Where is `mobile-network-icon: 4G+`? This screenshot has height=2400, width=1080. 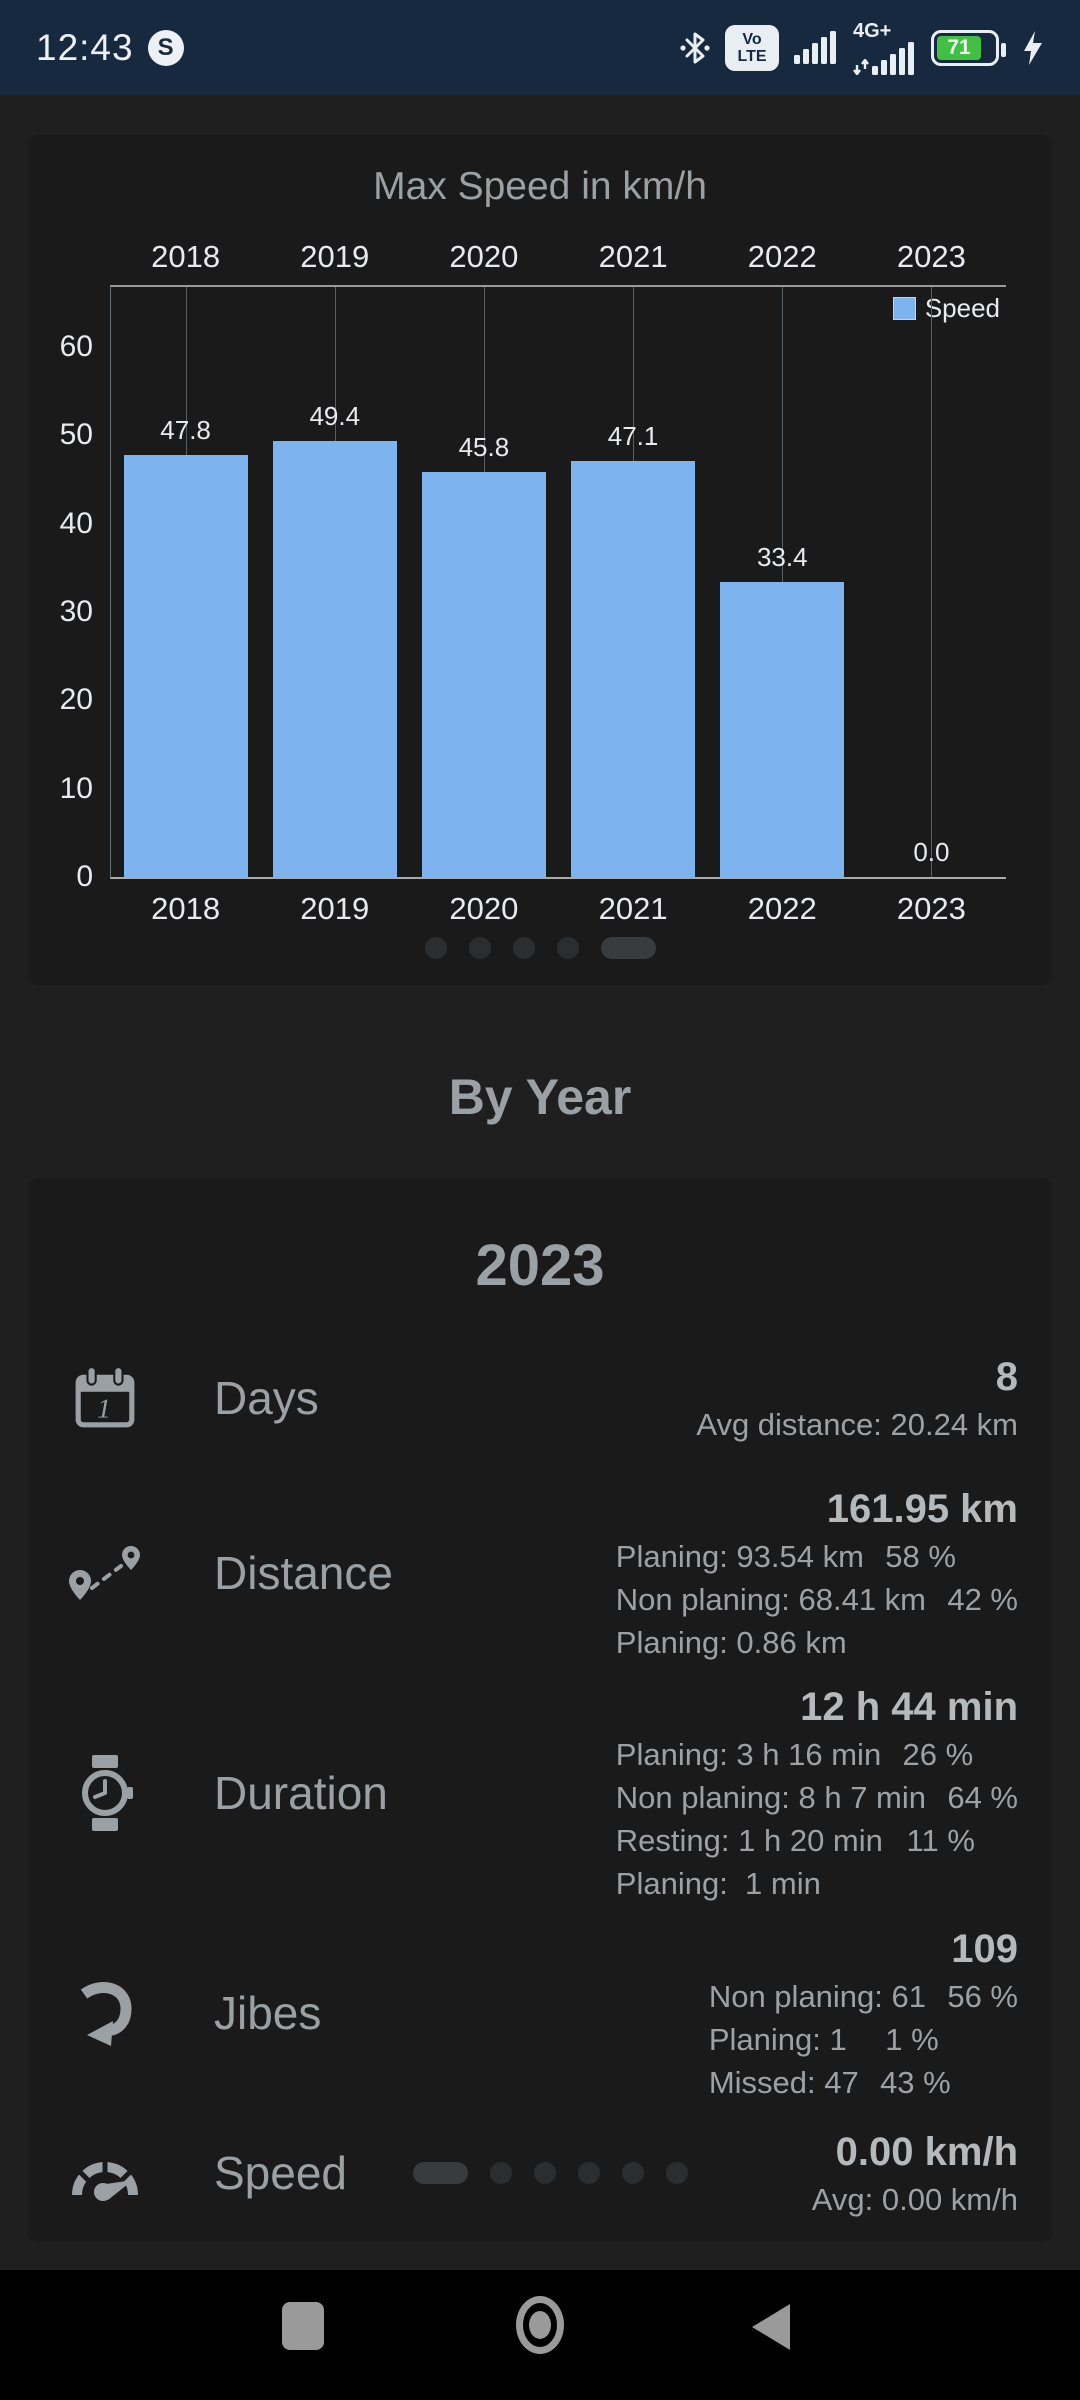
mobile-network-icon: 4G+ is located at coordinates (884, 48).